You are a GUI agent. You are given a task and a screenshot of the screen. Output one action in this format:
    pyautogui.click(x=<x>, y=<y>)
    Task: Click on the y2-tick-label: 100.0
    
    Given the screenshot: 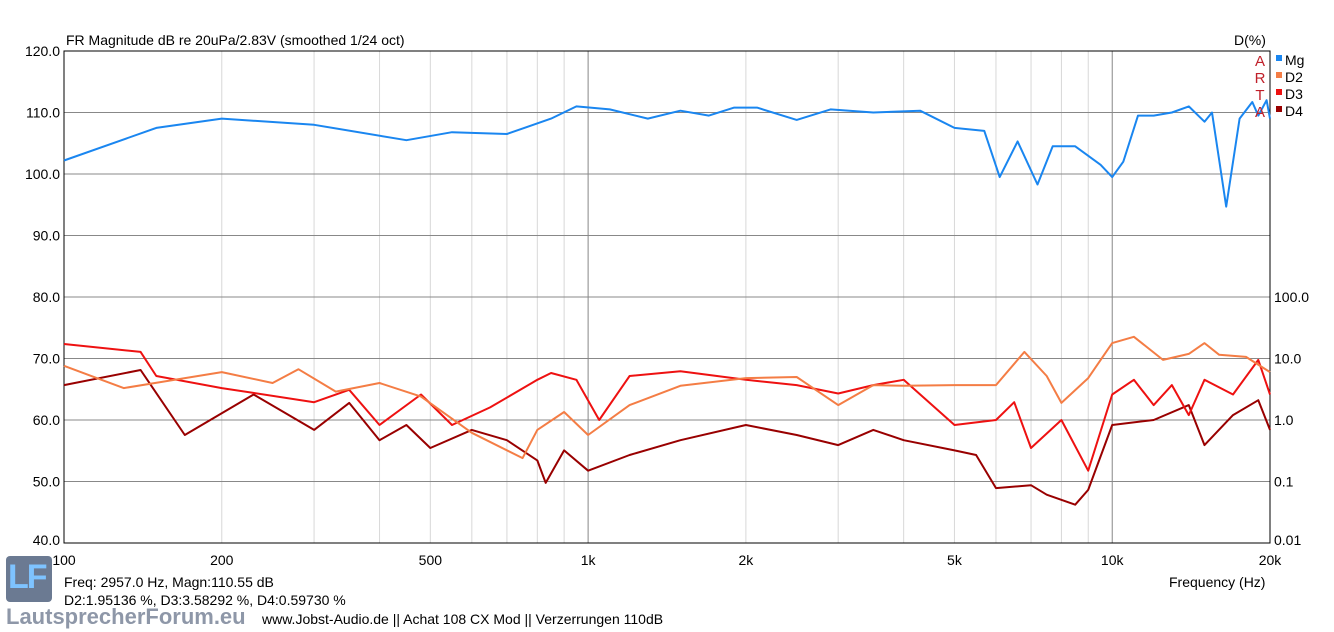 What is the action you would take?
    pyautogui.click(x=1291, y=297)
    